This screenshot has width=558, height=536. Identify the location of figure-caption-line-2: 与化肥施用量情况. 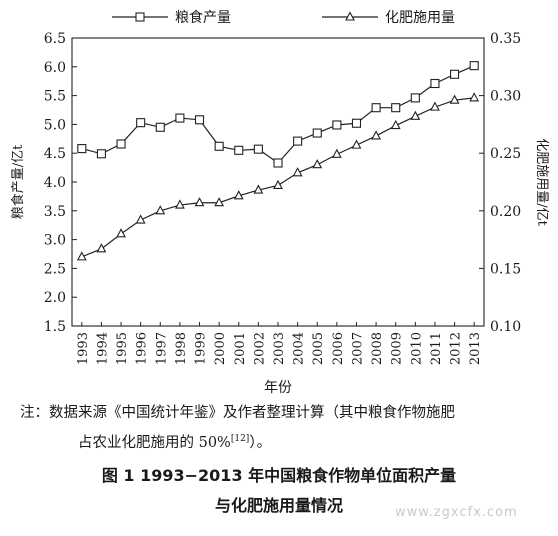
(278, 505).